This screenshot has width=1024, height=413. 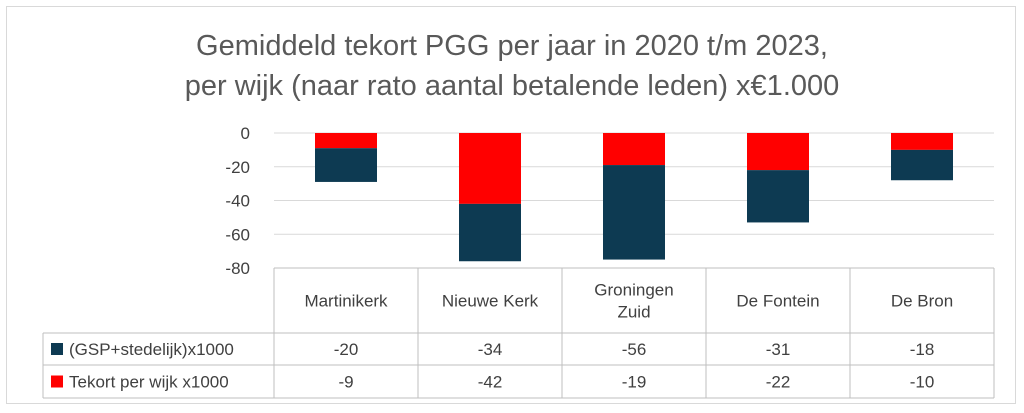 I want to click on table-cell-value: -31, so click(x=778, y=349).